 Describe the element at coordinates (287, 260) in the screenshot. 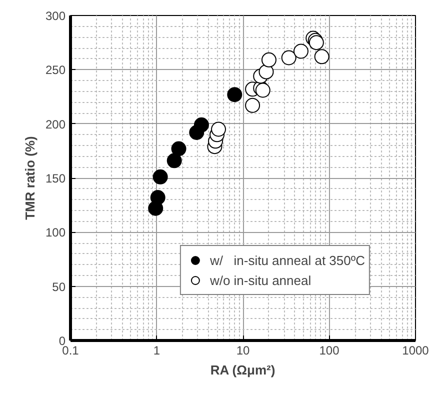

I see `legend-label: w/ in-situ anneal at 350ºC` at that location.